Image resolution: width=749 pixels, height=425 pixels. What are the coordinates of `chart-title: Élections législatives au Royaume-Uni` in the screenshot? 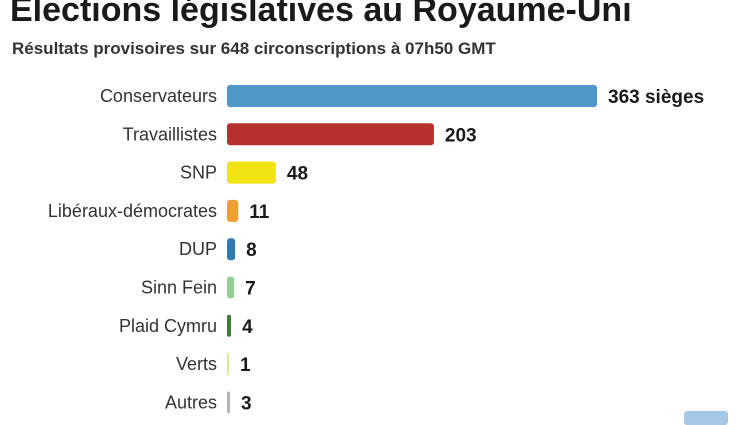 It's located at (321, 14).